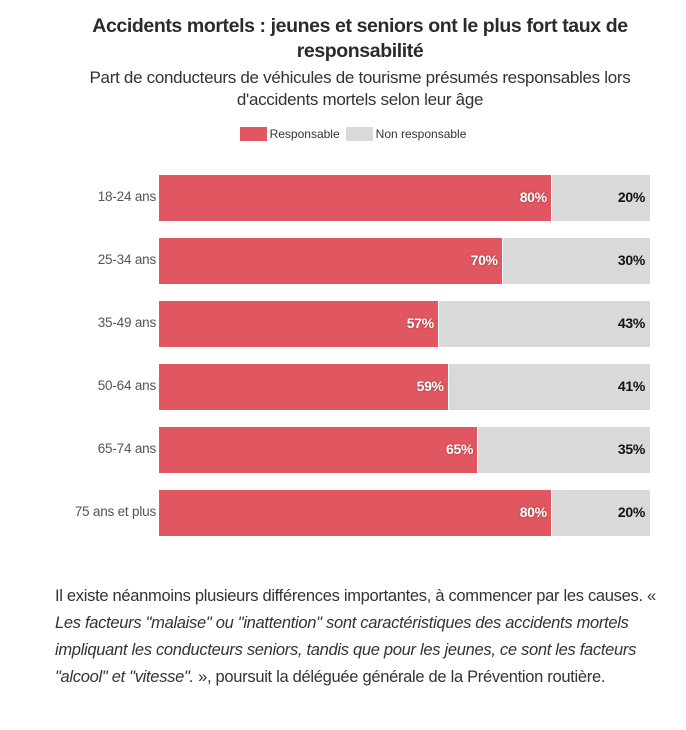 The image size is (686, 730). What do you see at coordinates (304, 134) in the screenshot?
I see `legend-label-responsable: Responsable` at bounding box center [304, 134].